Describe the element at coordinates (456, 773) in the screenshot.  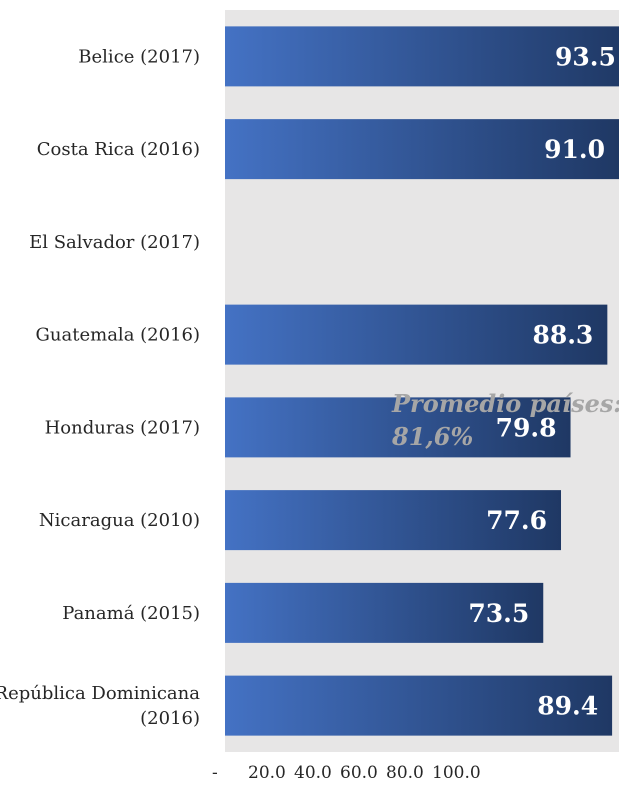
I see `x-tick-label: 100.0` at that location.